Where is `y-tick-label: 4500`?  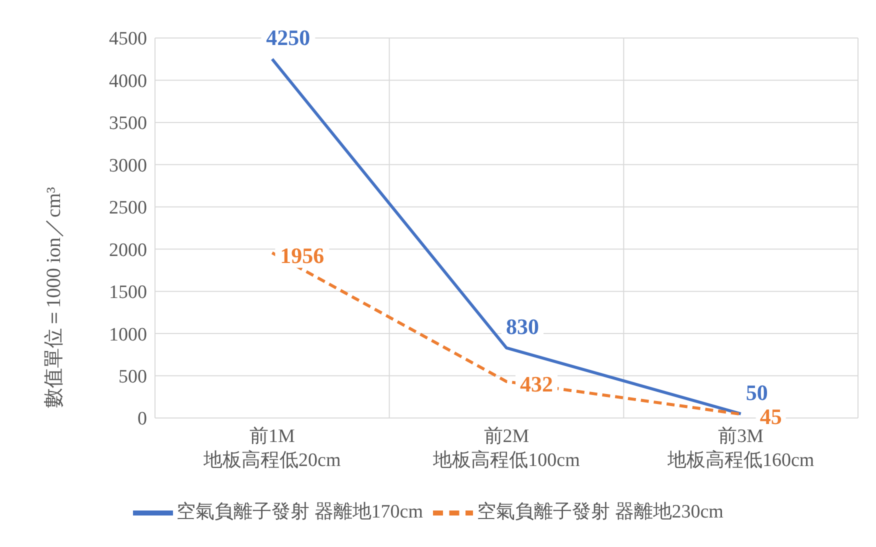 y-tick-label: 4500 is located at coordinates (128, 39).